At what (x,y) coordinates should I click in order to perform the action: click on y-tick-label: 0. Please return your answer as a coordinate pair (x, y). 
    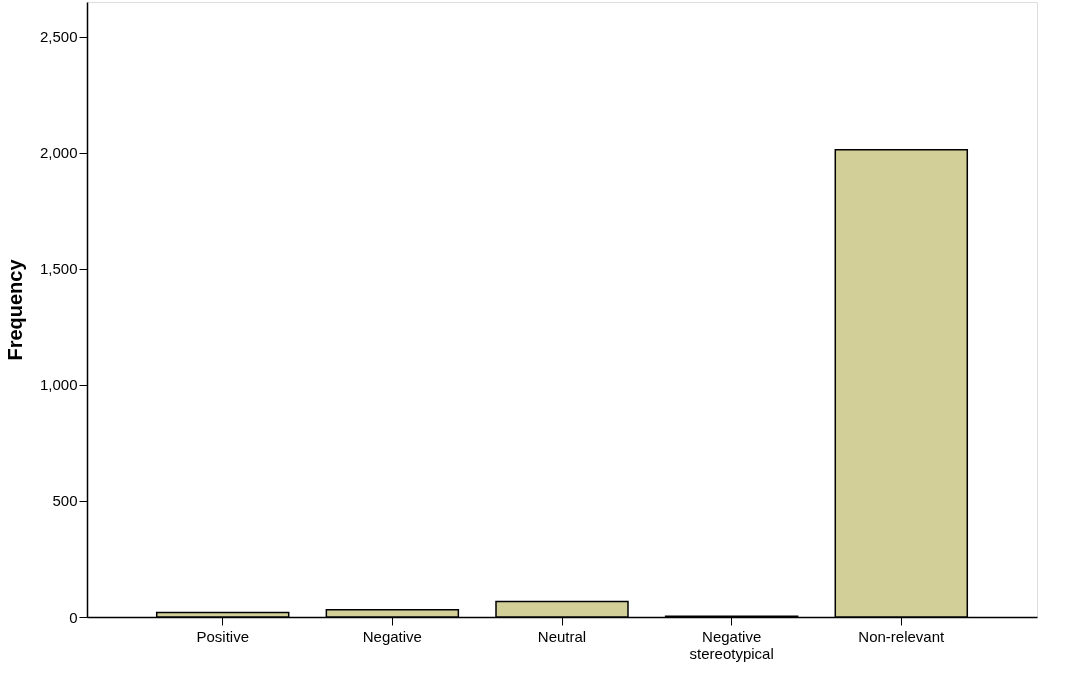
    Looking at the image, I should click on (73, 617).